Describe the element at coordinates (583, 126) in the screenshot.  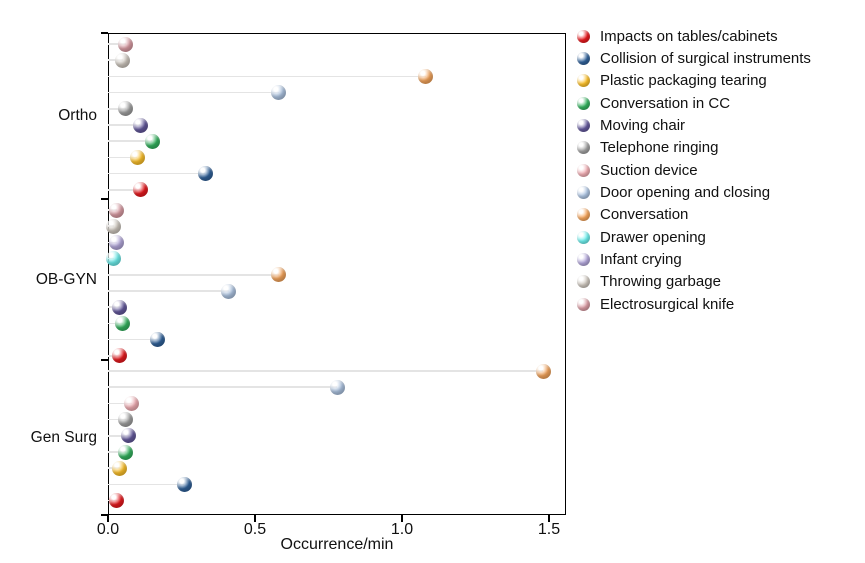
I see `legend-marker-moving-chair` at that location.